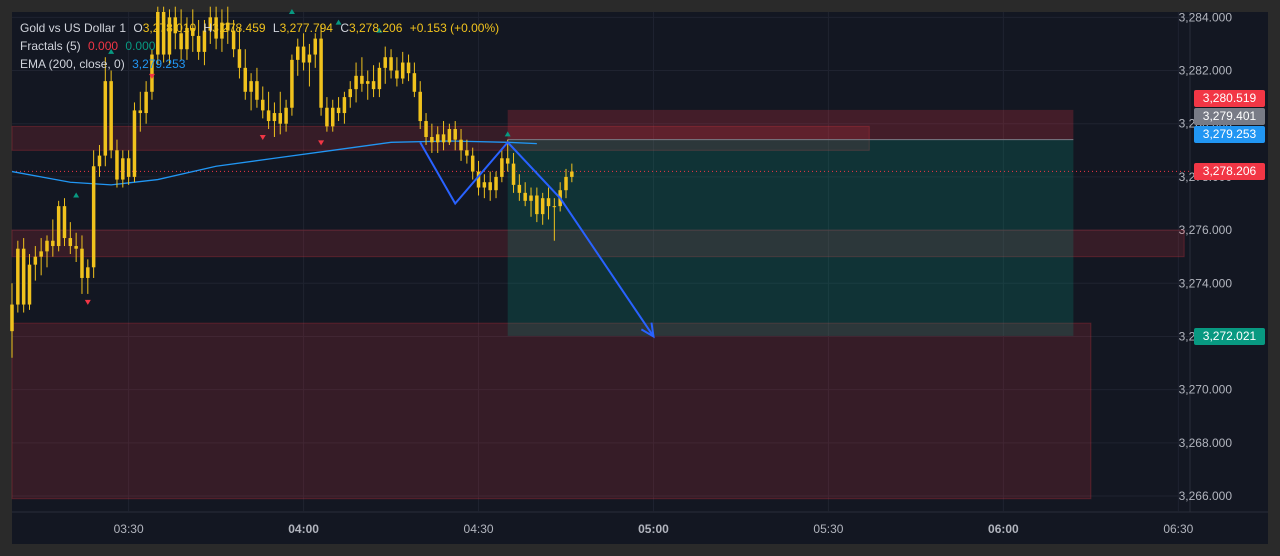 This screenshot has width=1280, height=556. What do you see at coordinates (1206, 283) in the screenshot?
I see `price-axis-tick-label: 3,274.000` at bounding box center [1206, 283].